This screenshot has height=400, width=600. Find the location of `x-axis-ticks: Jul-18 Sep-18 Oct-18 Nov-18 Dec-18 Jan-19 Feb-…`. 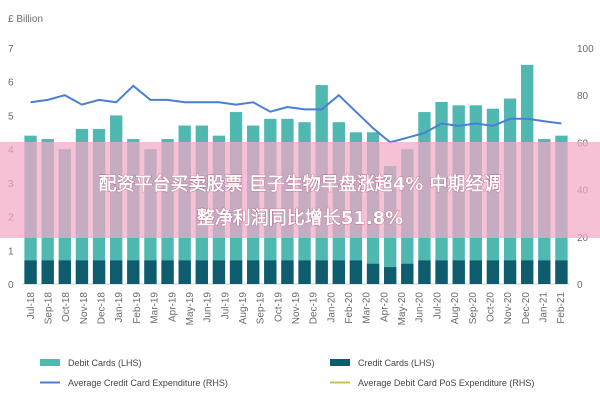

x-axis-ticks: Jul-18 Sep-18 Oct-18 Nov-18 Dec-18 Jan-19 Feb-… is located at coordinates (296, 309).